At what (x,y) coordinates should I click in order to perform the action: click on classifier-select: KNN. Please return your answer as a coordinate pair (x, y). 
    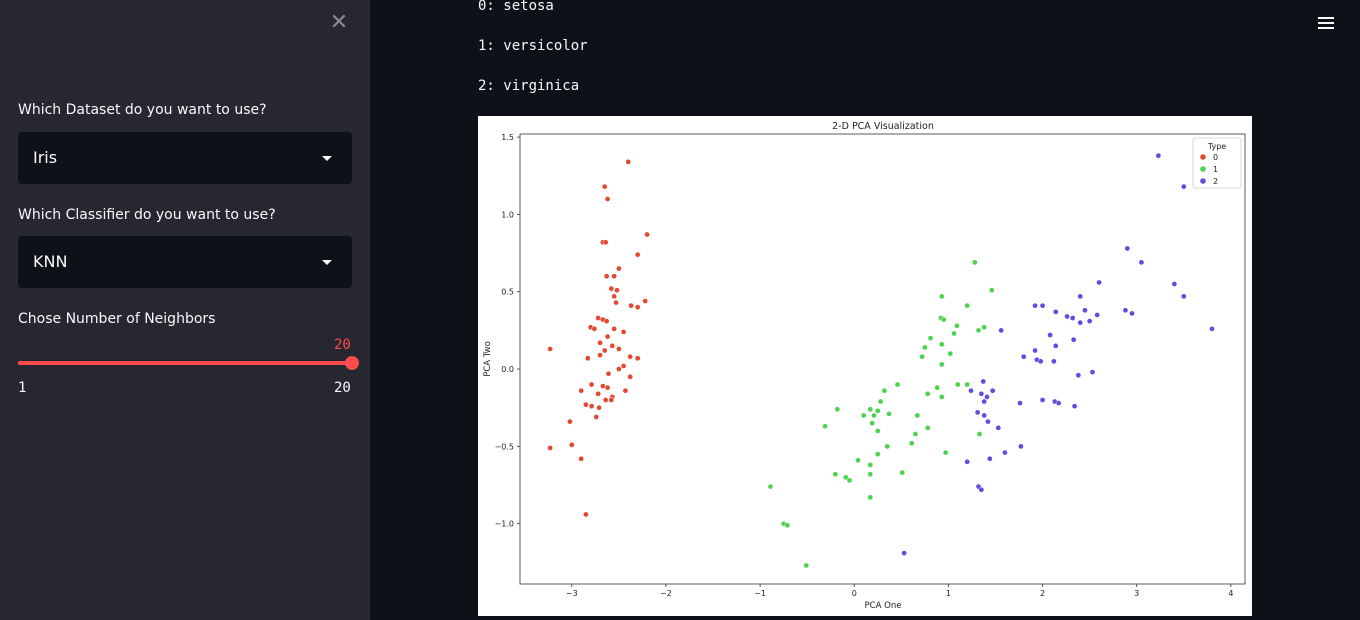
    Looking at the image, I should click on (185, 262).